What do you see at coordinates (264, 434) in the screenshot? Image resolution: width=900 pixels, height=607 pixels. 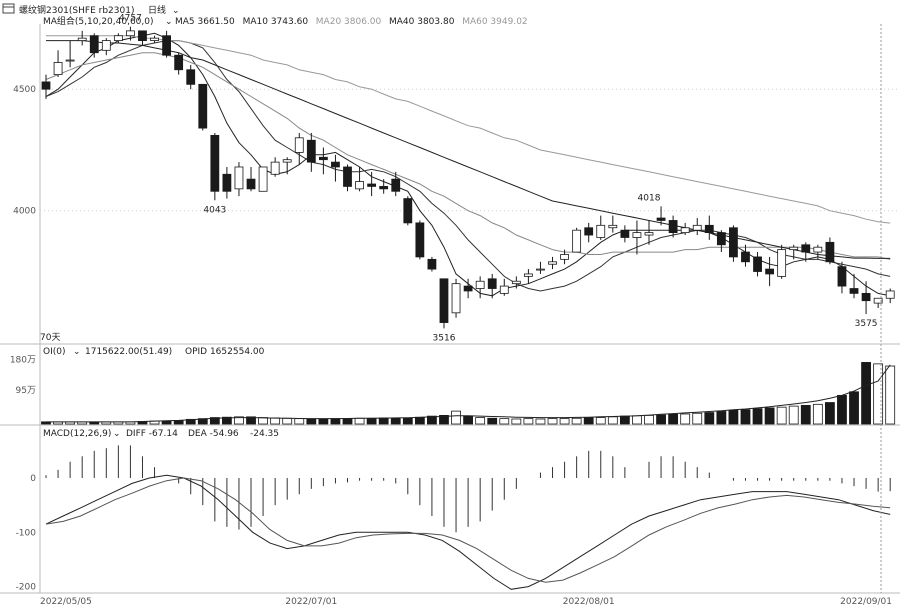 I see `macd-value: -24.35` at bounding box center [264, 434].